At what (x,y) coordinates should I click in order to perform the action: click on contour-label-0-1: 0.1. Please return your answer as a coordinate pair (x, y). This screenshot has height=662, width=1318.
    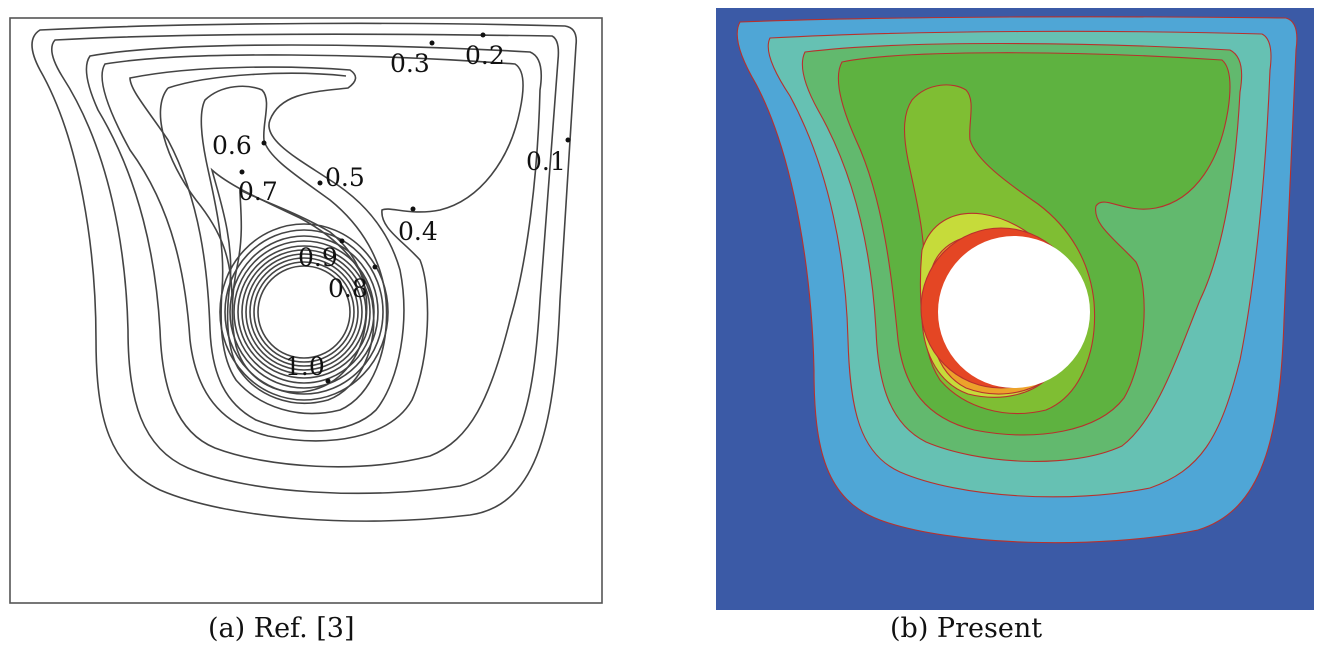
    Looking at the image, I should click on (546, 161).